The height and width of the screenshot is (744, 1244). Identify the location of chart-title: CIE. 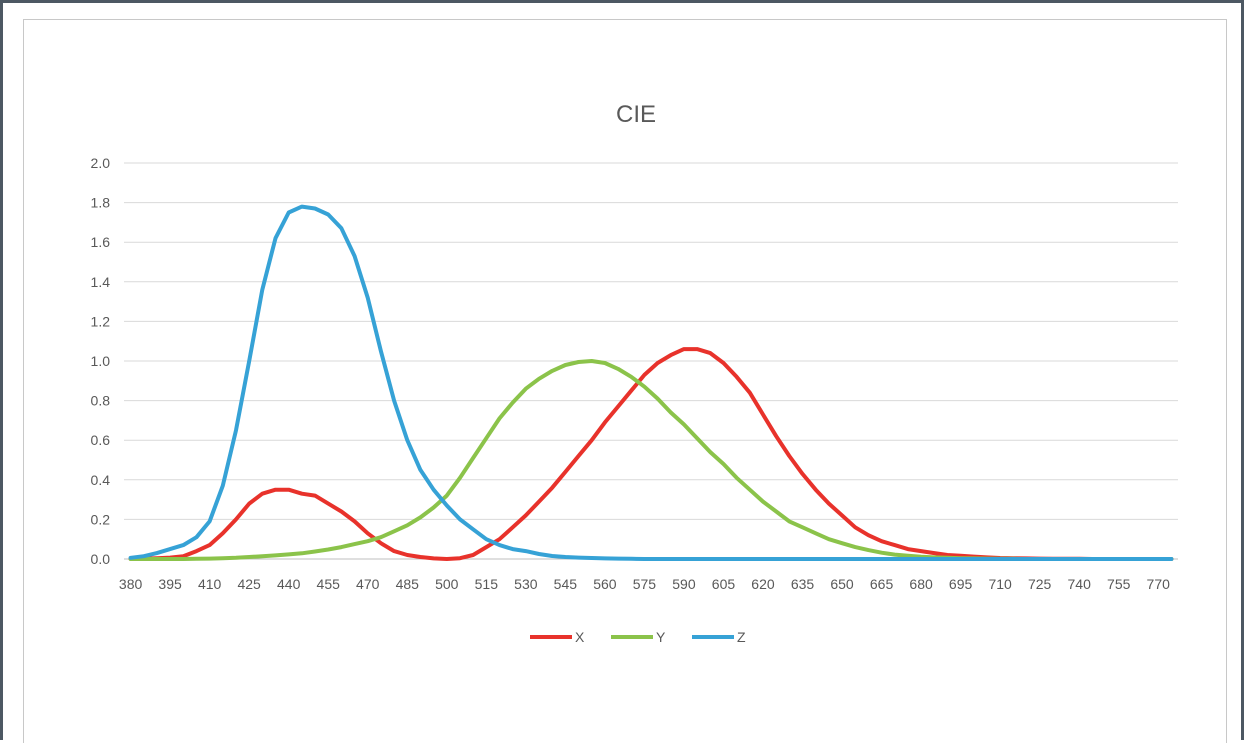
(636, 114).